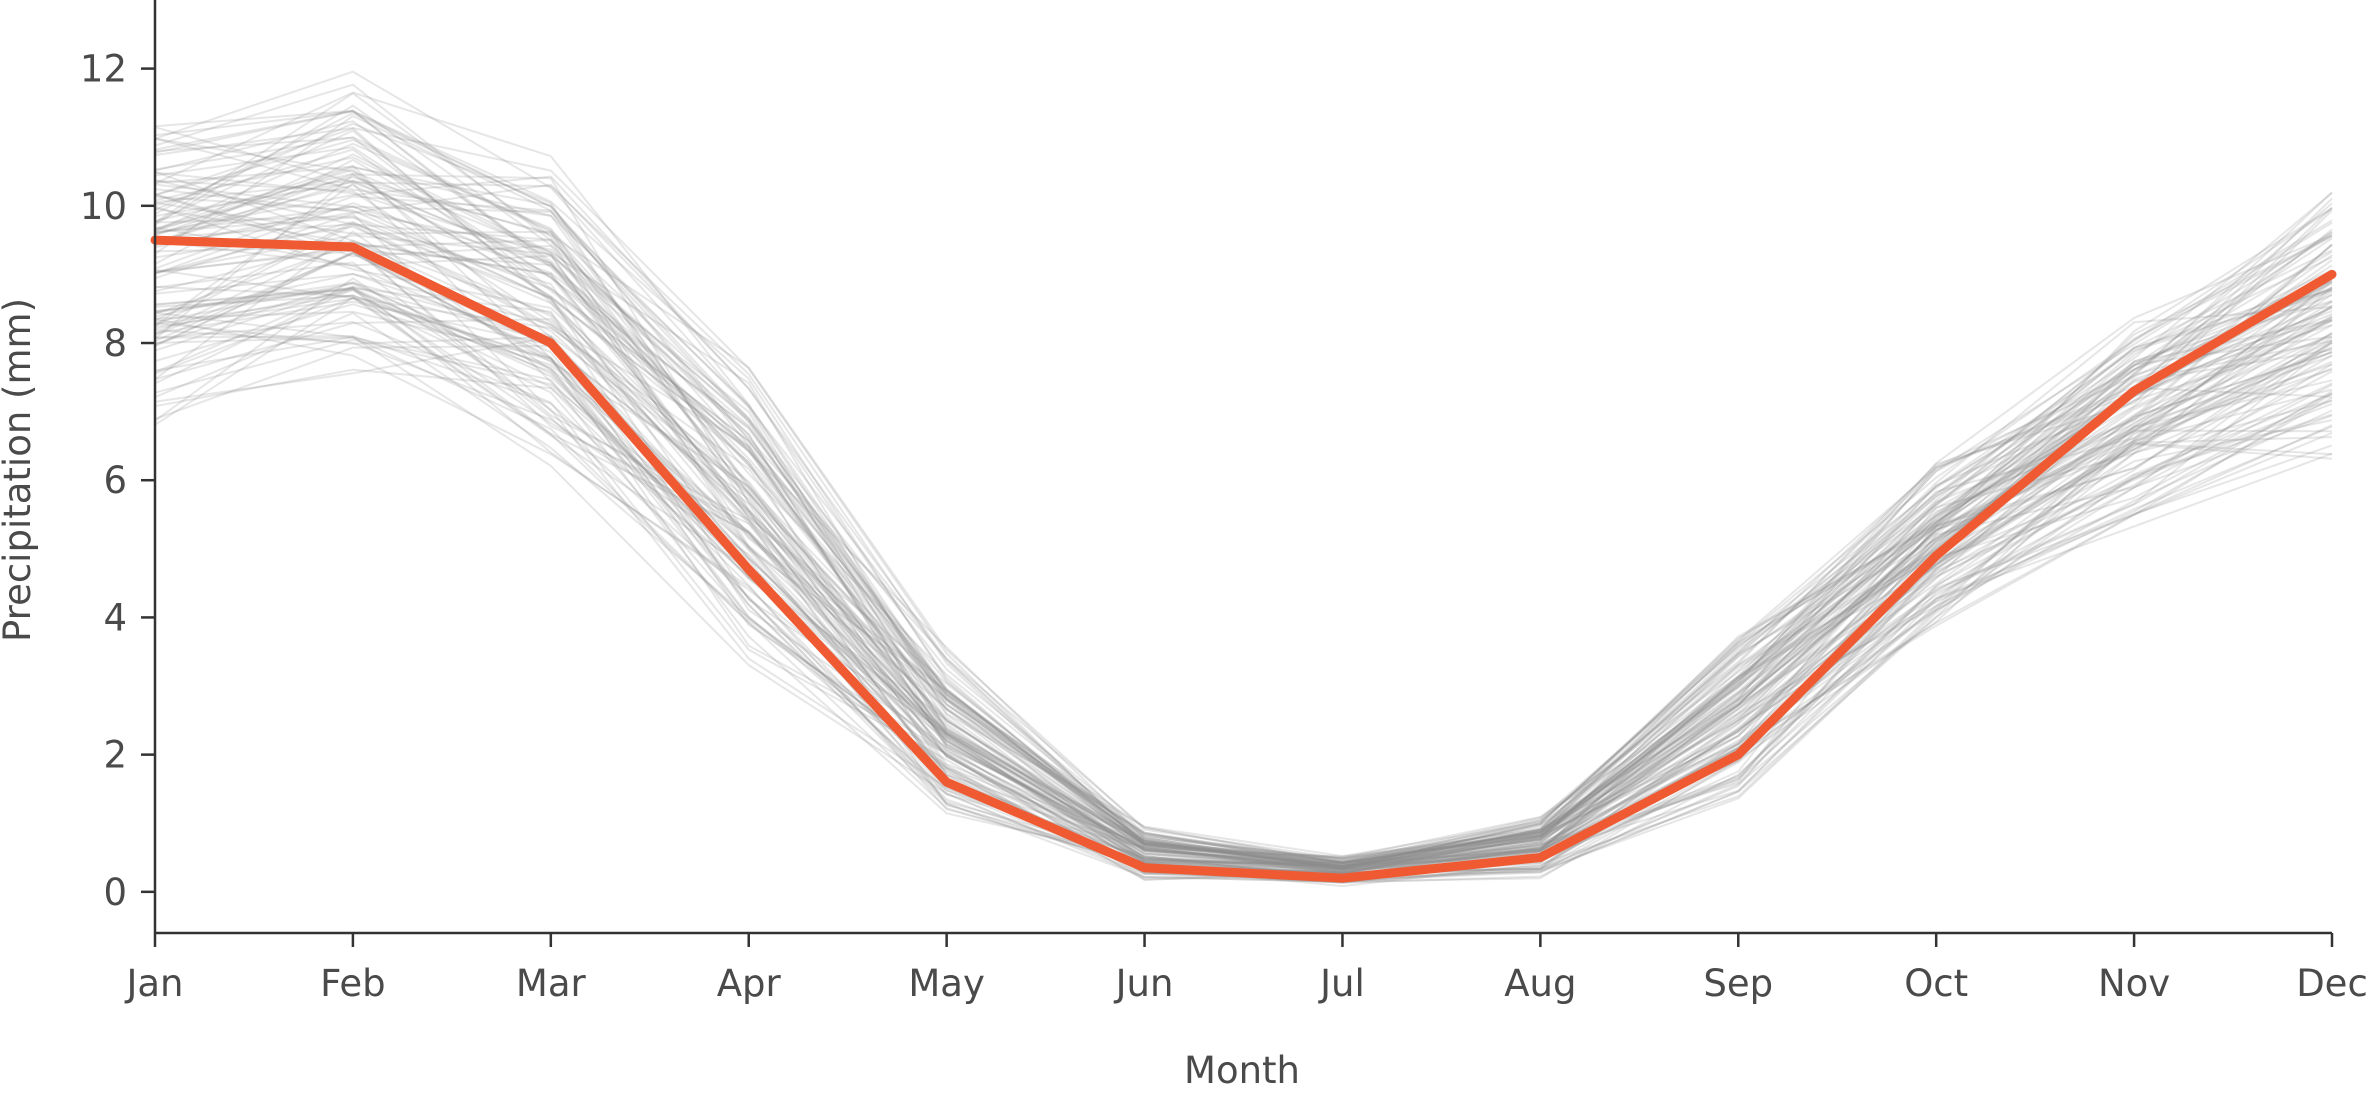 The height and width of the screenshot is (1099, 2370). What do you see at coordinates (946, 983) in the screenshot?
I see `x-tick-label-may: May` at bounding box center [946, 983].